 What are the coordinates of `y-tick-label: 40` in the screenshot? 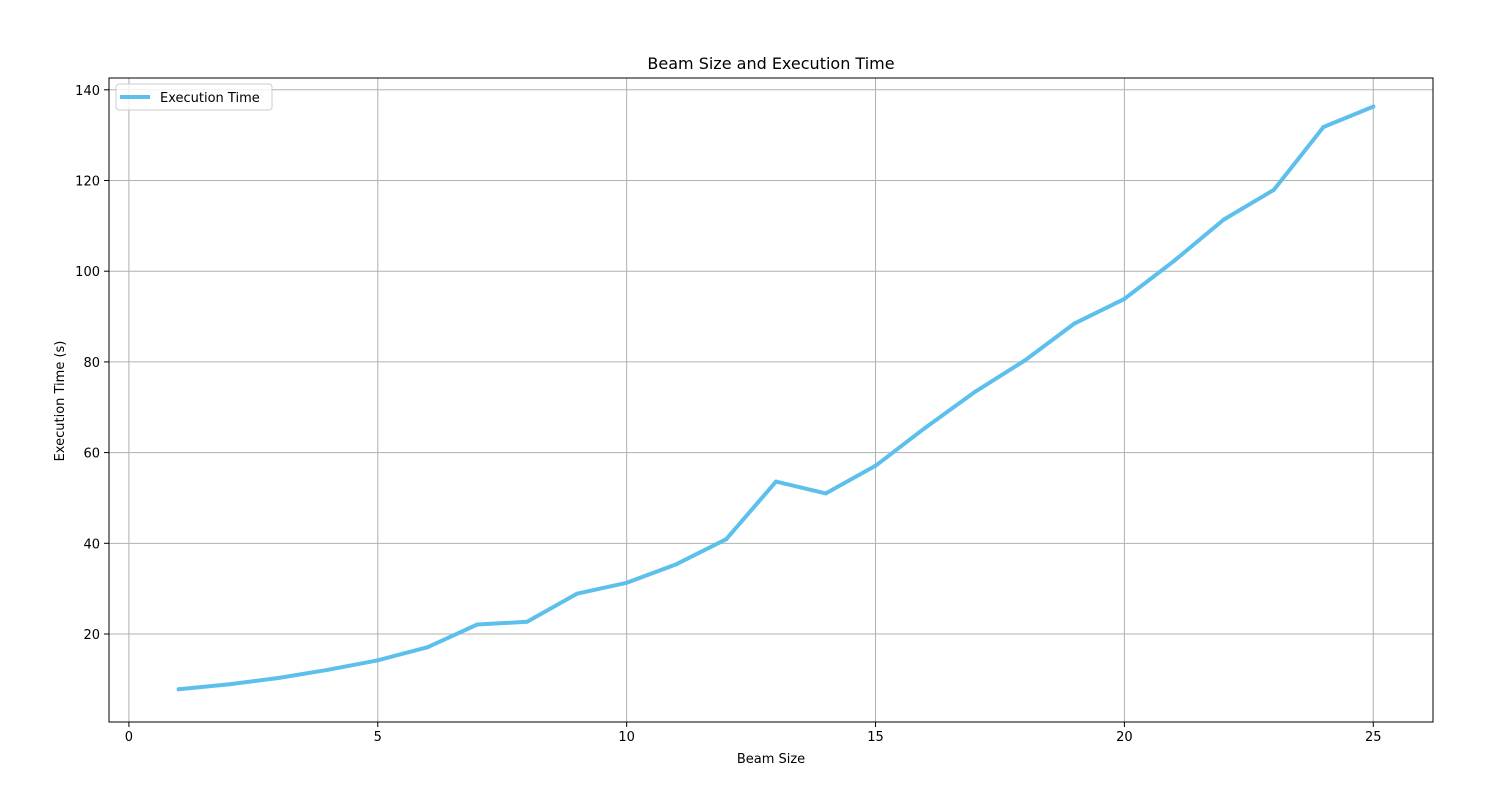 It's located at (91, 544).